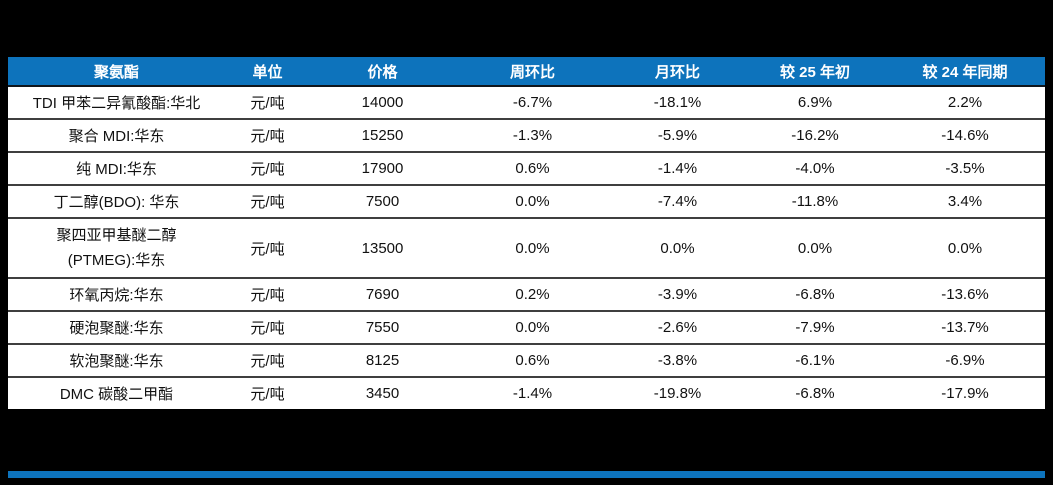 The image size is (1053, 485). What do you see at coordinates (815, 168) in the screenshot?
I see `cell-vs-year-start: -4.0%` at bounding box center [815, 168].